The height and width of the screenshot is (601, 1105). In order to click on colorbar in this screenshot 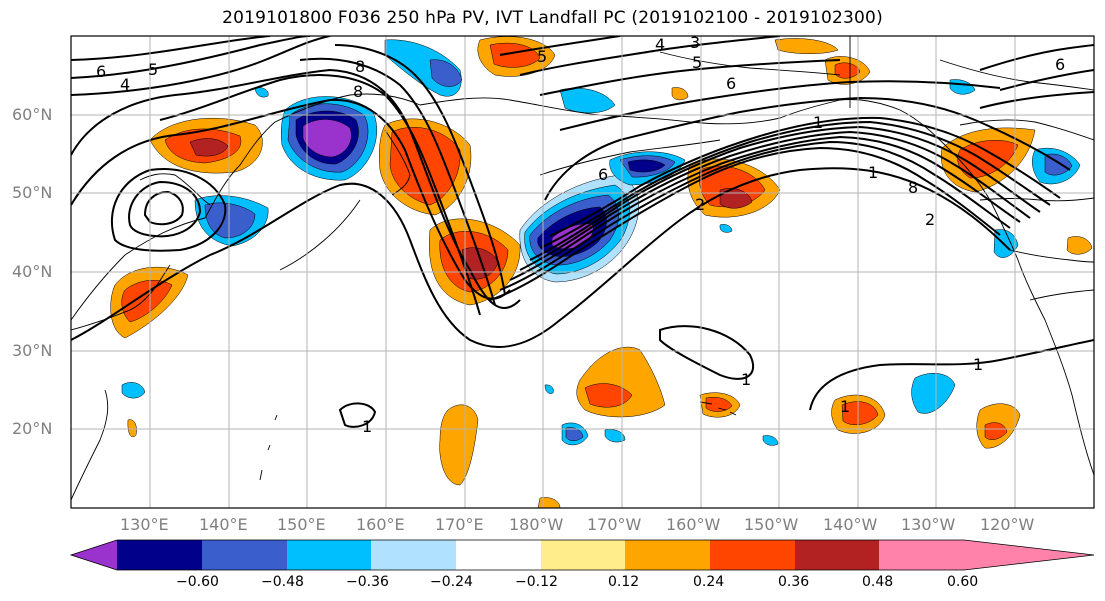, I will do `click(582, 555)`.